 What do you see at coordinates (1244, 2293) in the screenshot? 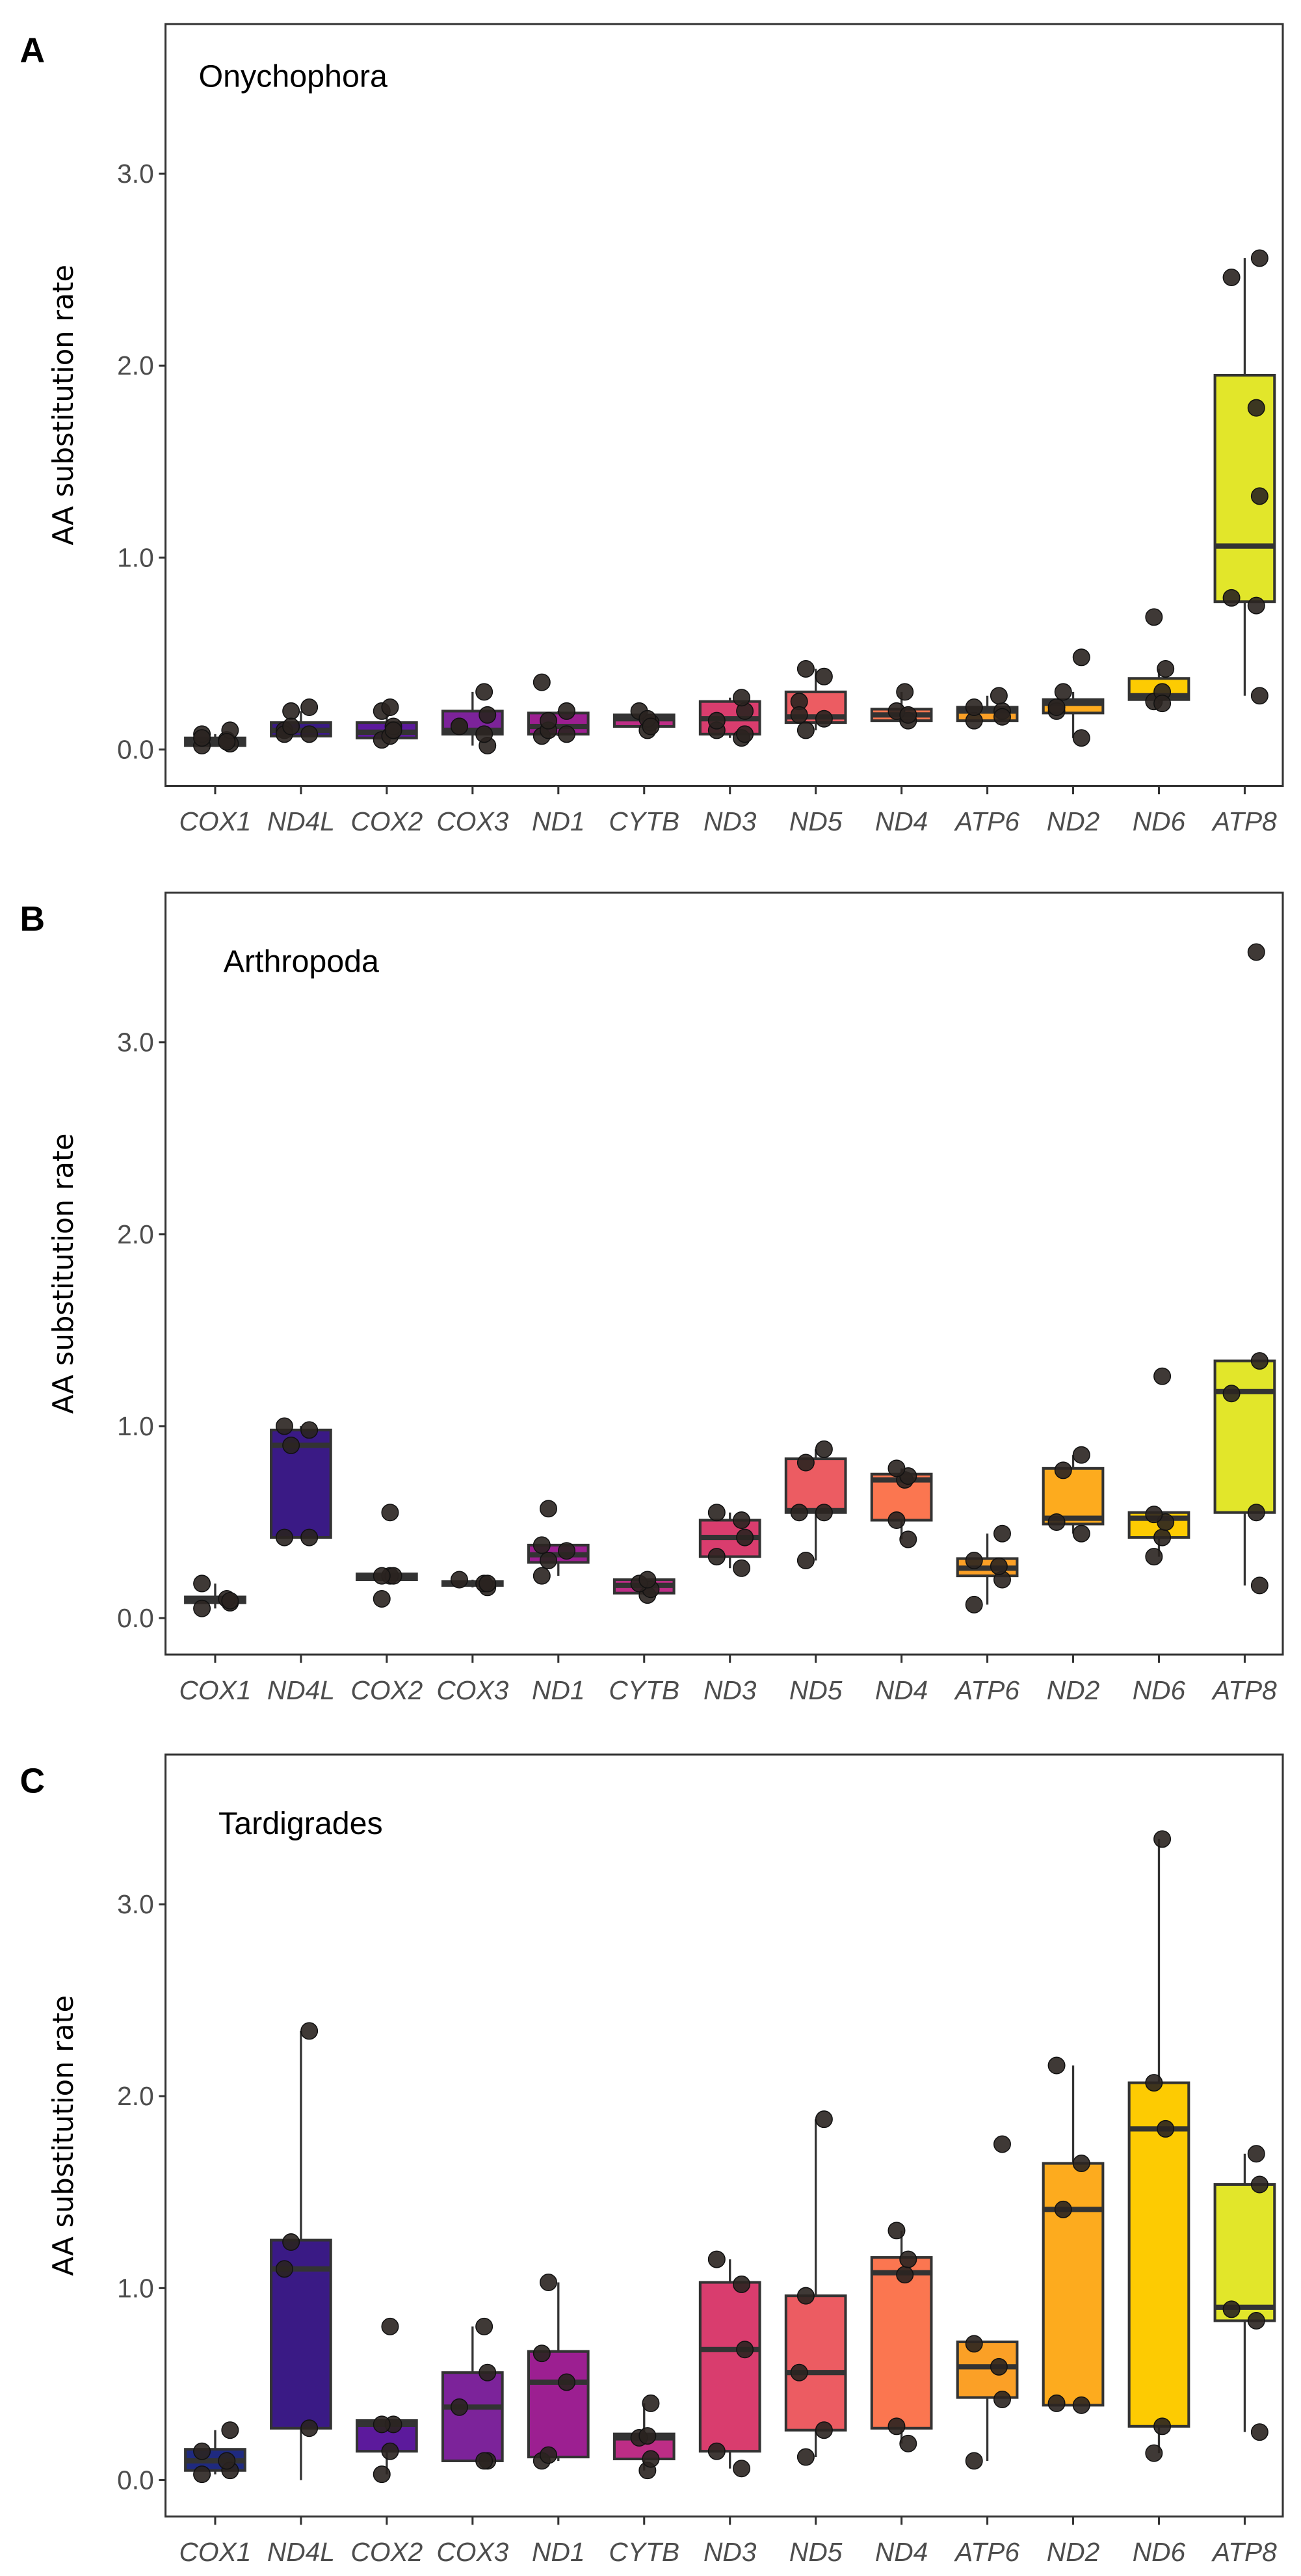
I see `box-atp8` at bounding box center [1244, 2293].